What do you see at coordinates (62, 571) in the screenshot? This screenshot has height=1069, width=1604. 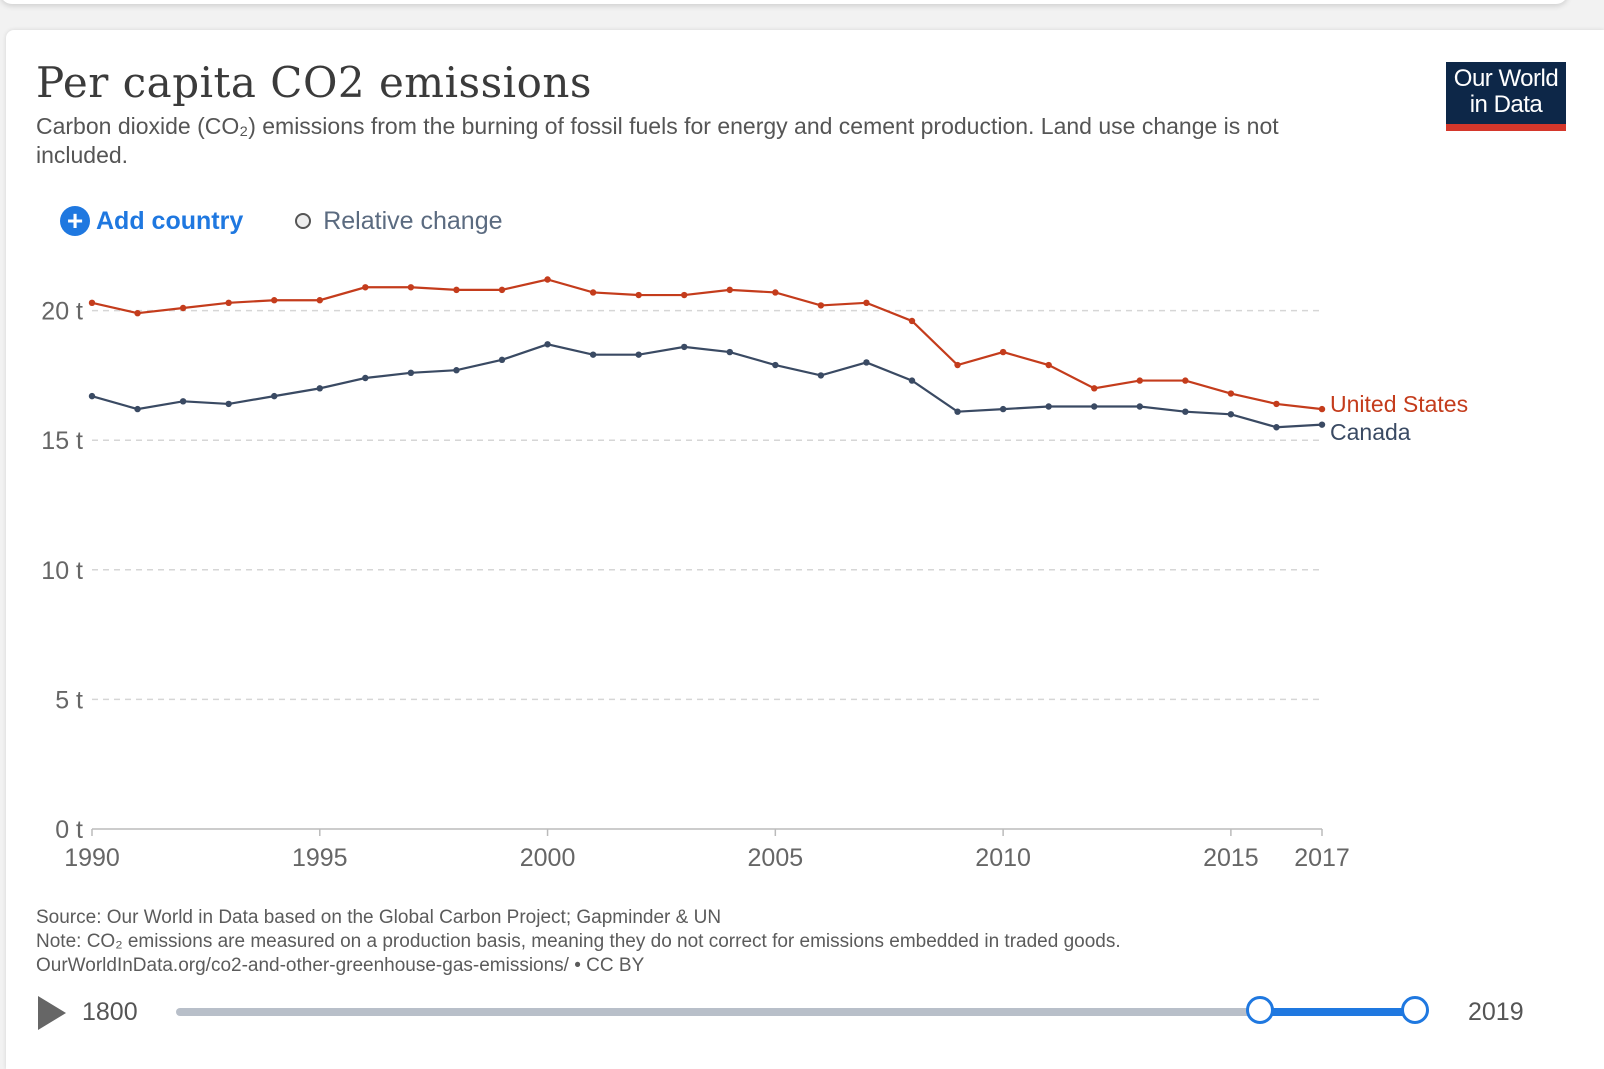 I see `y-tick-label: 10 t` at bounding box center [62, 571].